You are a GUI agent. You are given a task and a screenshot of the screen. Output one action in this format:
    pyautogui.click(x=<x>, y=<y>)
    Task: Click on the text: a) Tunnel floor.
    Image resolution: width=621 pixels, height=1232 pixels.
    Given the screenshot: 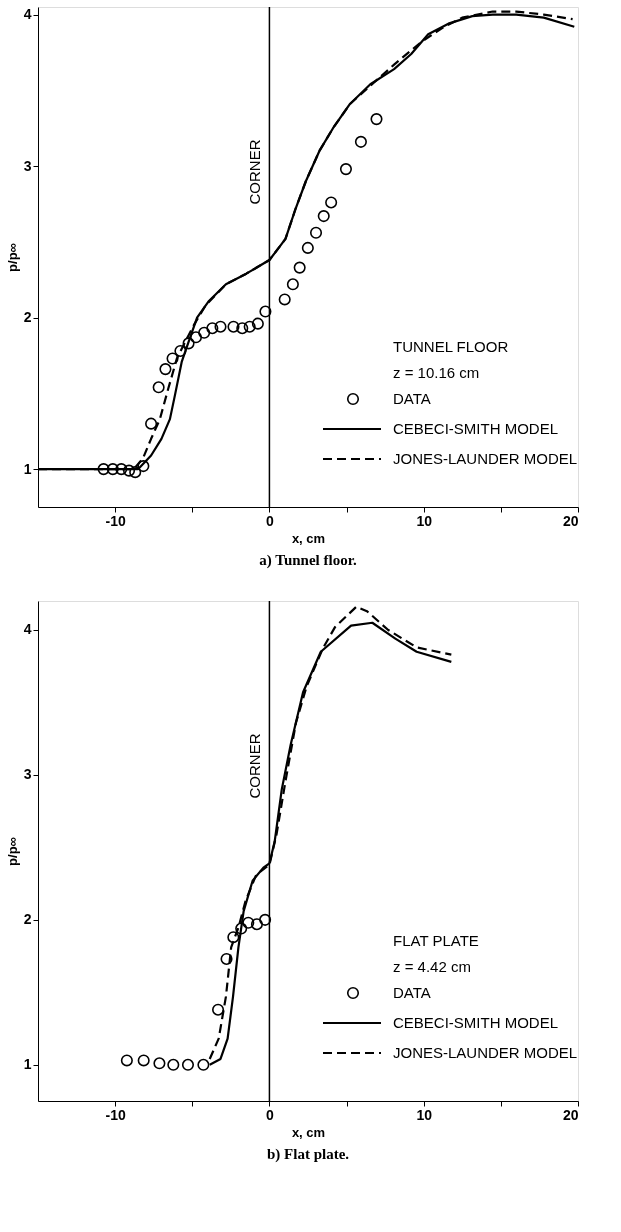 What is the action you would take?
    pyautogui.click(x=308, y=560)
    